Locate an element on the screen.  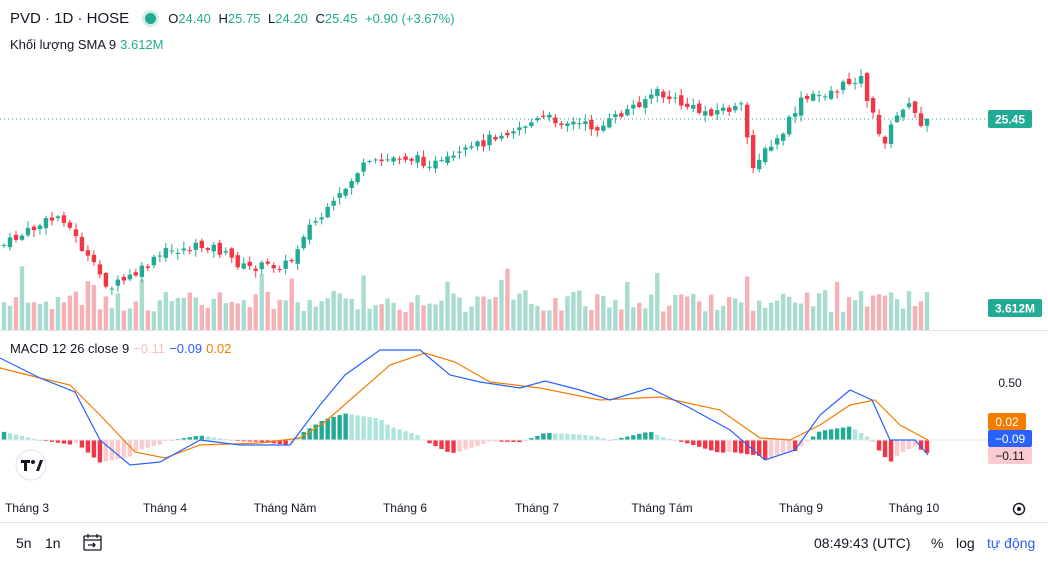
clock-time: 08:49:43 (UTC) is located at coordinates (862, 543).